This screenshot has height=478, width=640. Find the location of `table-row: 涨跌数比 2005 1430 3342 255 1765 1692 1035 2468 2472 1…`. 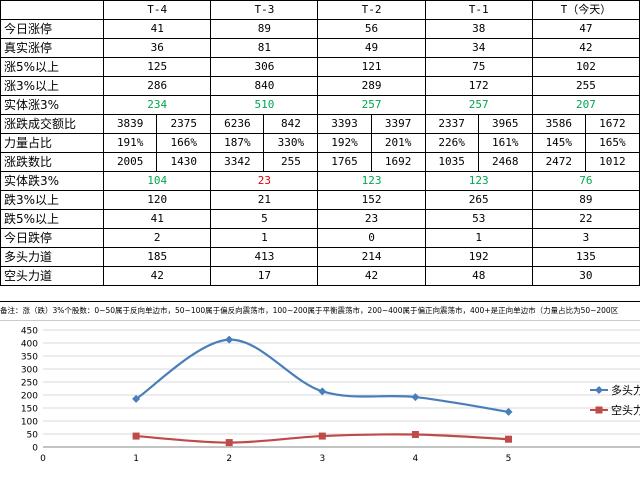

table-row: 涨跌数比 2005 1430 3342 255 1765 1692 1035 2468 2472 1… is located at coordinates (320, 162).